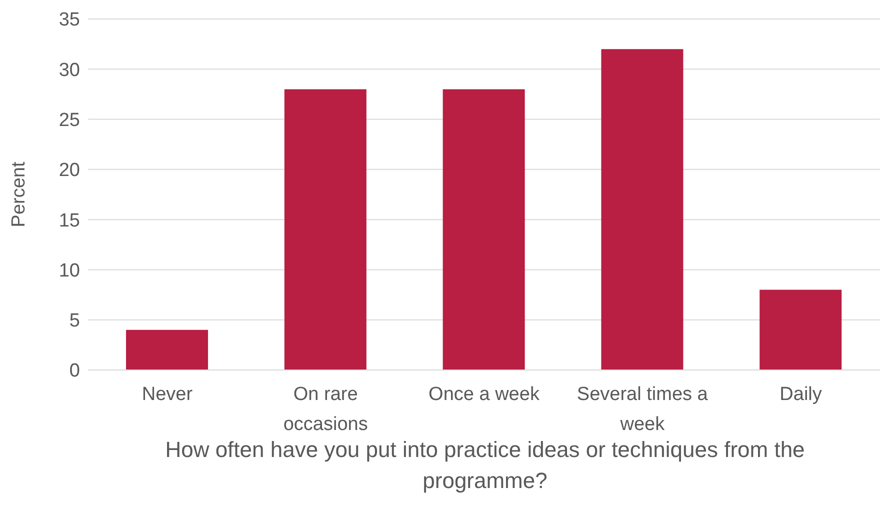 The image size is (890, 517). What do you see at coordinates (74, 371) in the screenshot?
I see `y-tick-label: 0` at bounding box center [74, 371].